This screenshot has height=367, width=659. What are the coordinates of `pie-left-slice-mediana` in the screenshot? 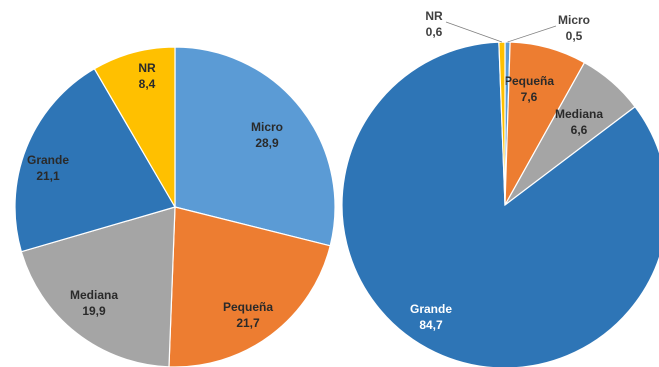 It's located at (98, 286).